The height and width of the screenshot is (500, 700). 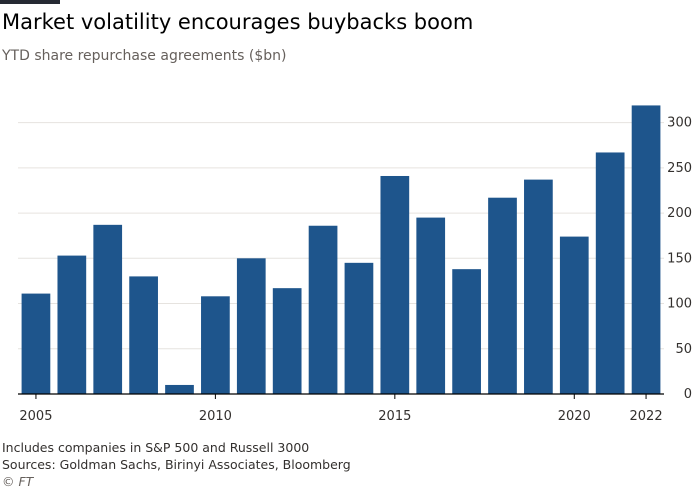 I want to click on bar-2010, so click(x=215, y=345).